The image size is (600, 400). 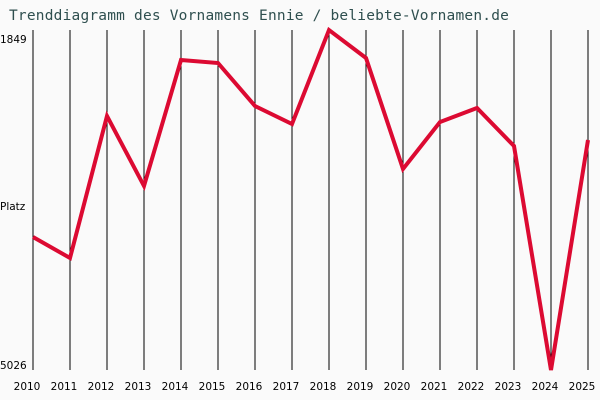 What do you see at coordinates (249, 387) in the screenshot?
I see `x-axis-tick-label: 2016` at bounding box center [249, 387].